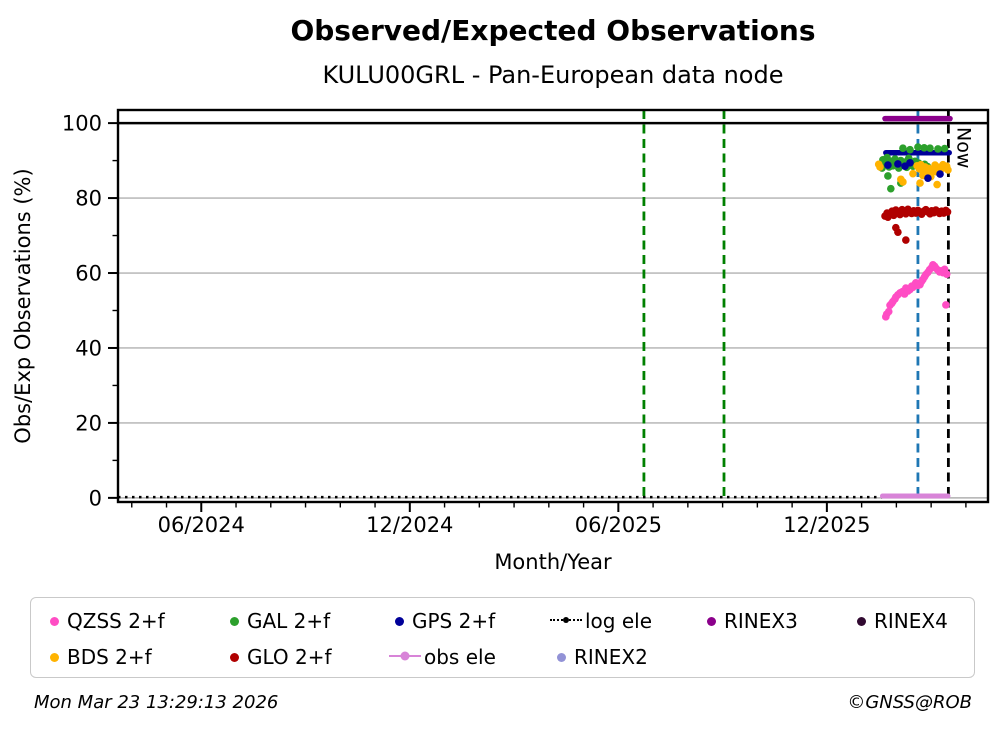 The image size is (1008, 734). I want to click on legend-label: log ele, so click(619, 621).